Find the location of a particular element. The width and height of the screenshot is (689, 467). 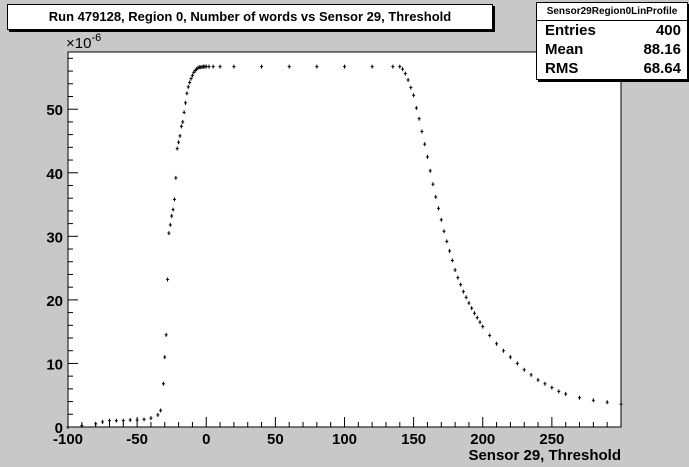

stats-entries-value: 400 is located at coordinates (668, 30).